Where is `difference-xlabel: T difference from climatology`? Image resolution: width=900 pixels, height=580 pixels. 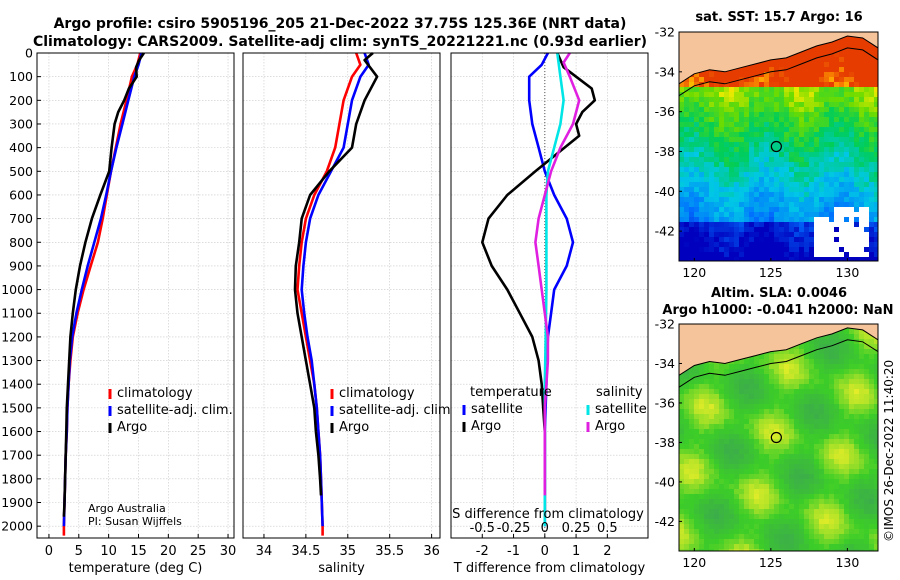
difference-xlabel: T difference from climatology is located at coordinates (549, 568).